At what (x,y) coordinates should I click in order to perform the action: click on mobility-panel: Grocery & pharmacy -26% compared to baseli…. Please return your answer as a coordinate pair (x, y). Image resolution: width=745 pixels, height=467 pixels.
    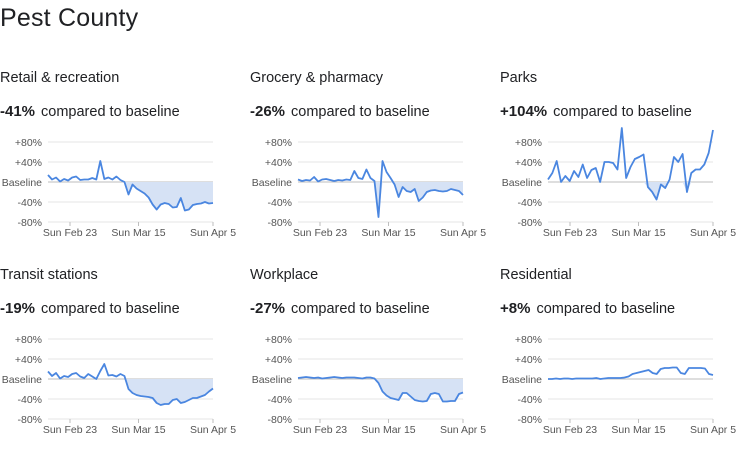
    Looking at the image, I should click on (370, 170).